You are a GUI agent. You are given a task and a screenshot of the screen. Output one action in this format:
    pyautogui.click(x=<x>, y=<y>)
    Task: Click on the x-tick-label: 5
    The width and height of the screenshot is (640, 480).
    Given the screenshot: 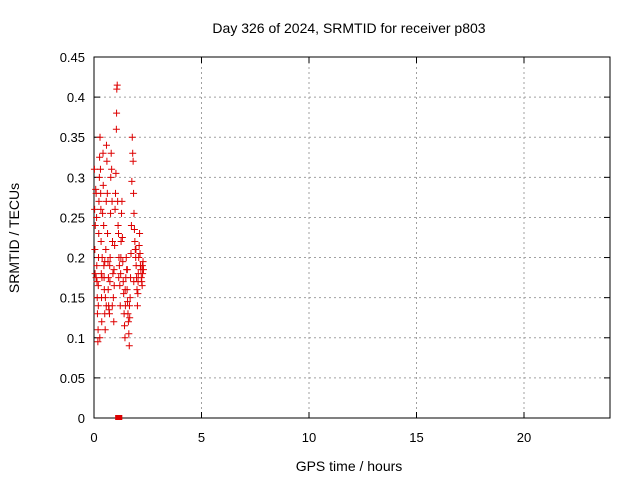 What is the action you would take?
    pyautogui.click(x=201, y=437)
    